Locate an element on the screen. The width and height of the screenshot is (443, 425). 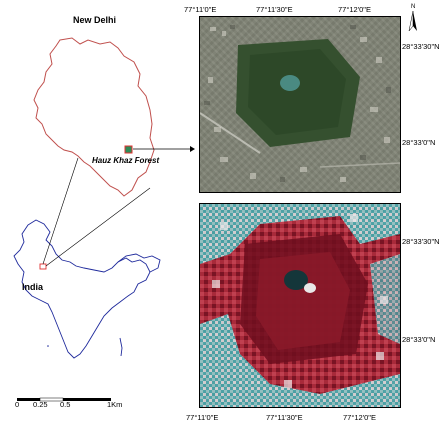
right-lat-label-2: 28°33'0"N is located at coordinates (419, 142).